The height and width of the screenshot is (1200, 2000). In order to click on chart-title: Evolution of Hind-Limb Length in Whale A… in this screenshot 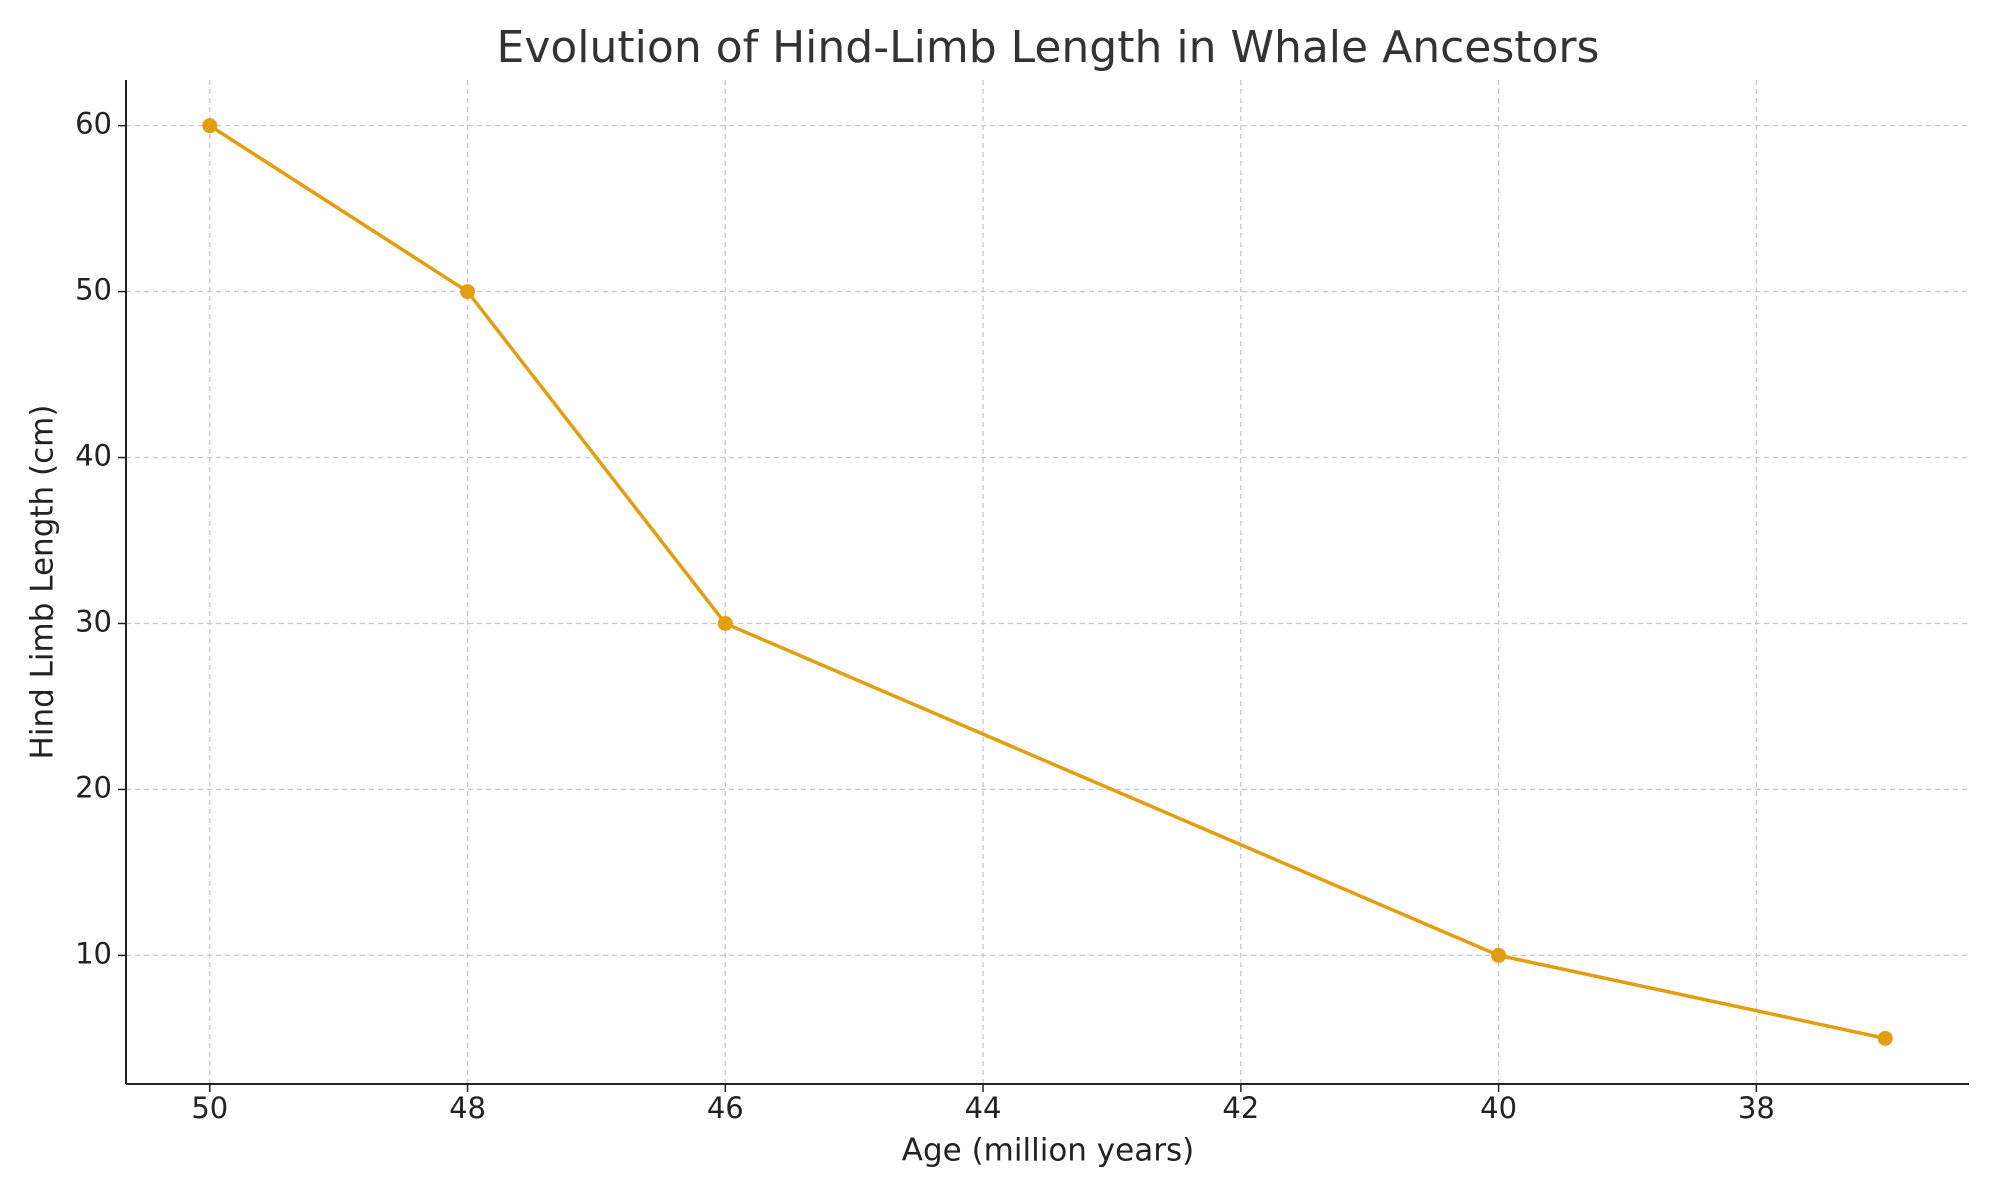, I will do `click(1048, 47)`.